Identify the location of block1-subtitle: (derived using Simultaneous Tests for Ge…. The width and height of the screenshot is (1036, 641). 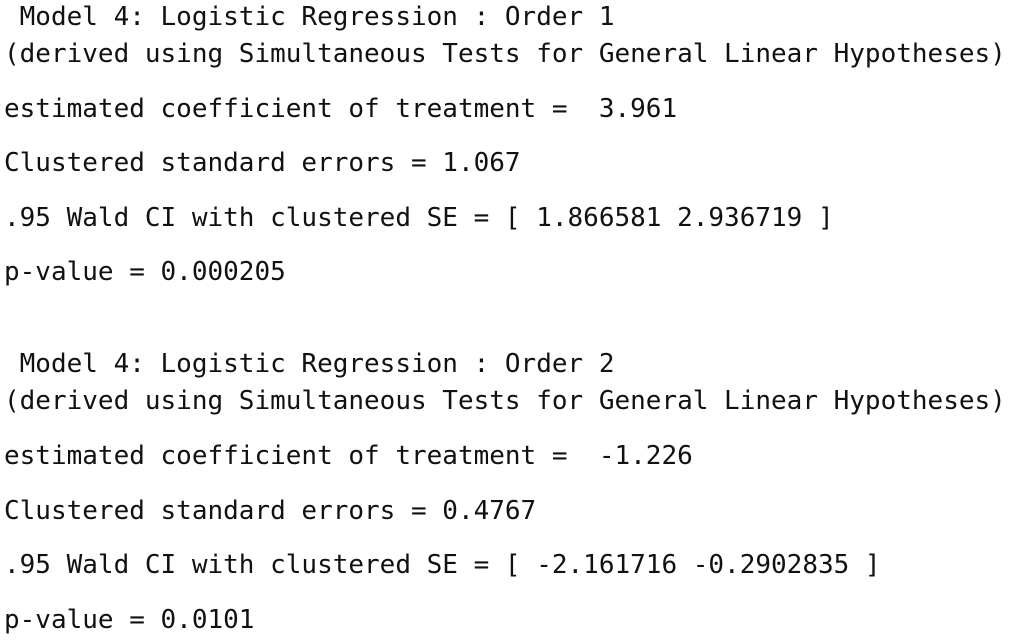
(505, 54).